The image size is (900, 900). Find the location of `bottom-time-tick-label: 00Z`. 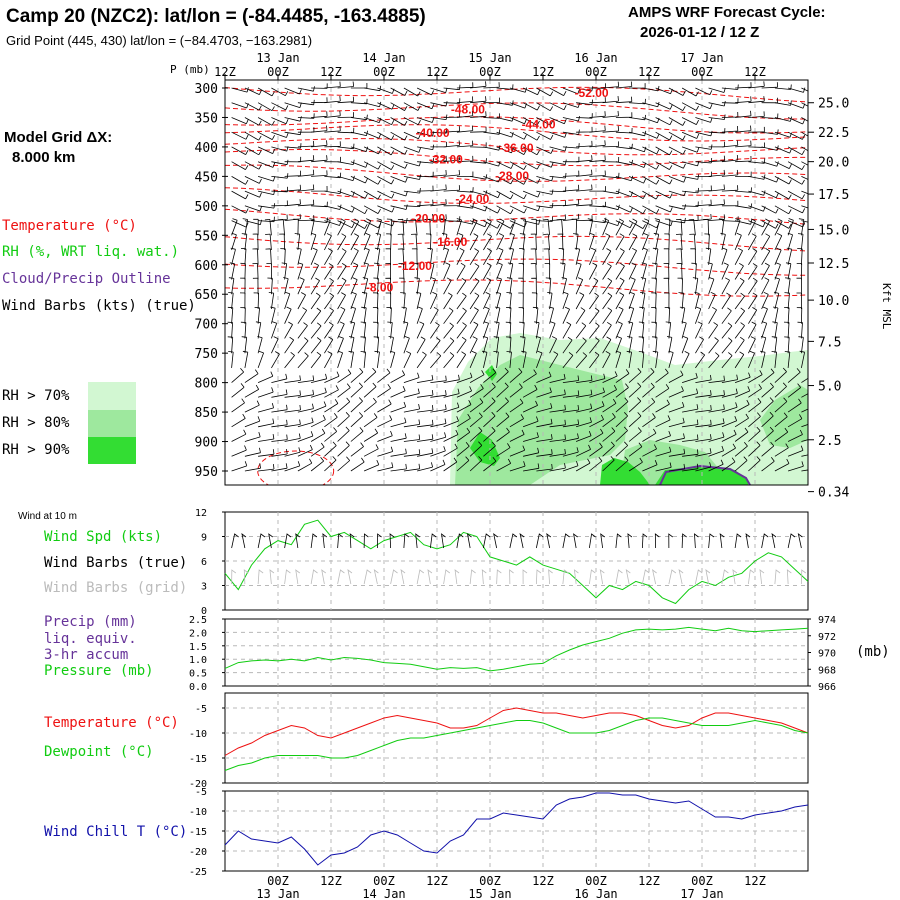

bottom-time-tick-label: 00Z is located at coordinates (596, 881).